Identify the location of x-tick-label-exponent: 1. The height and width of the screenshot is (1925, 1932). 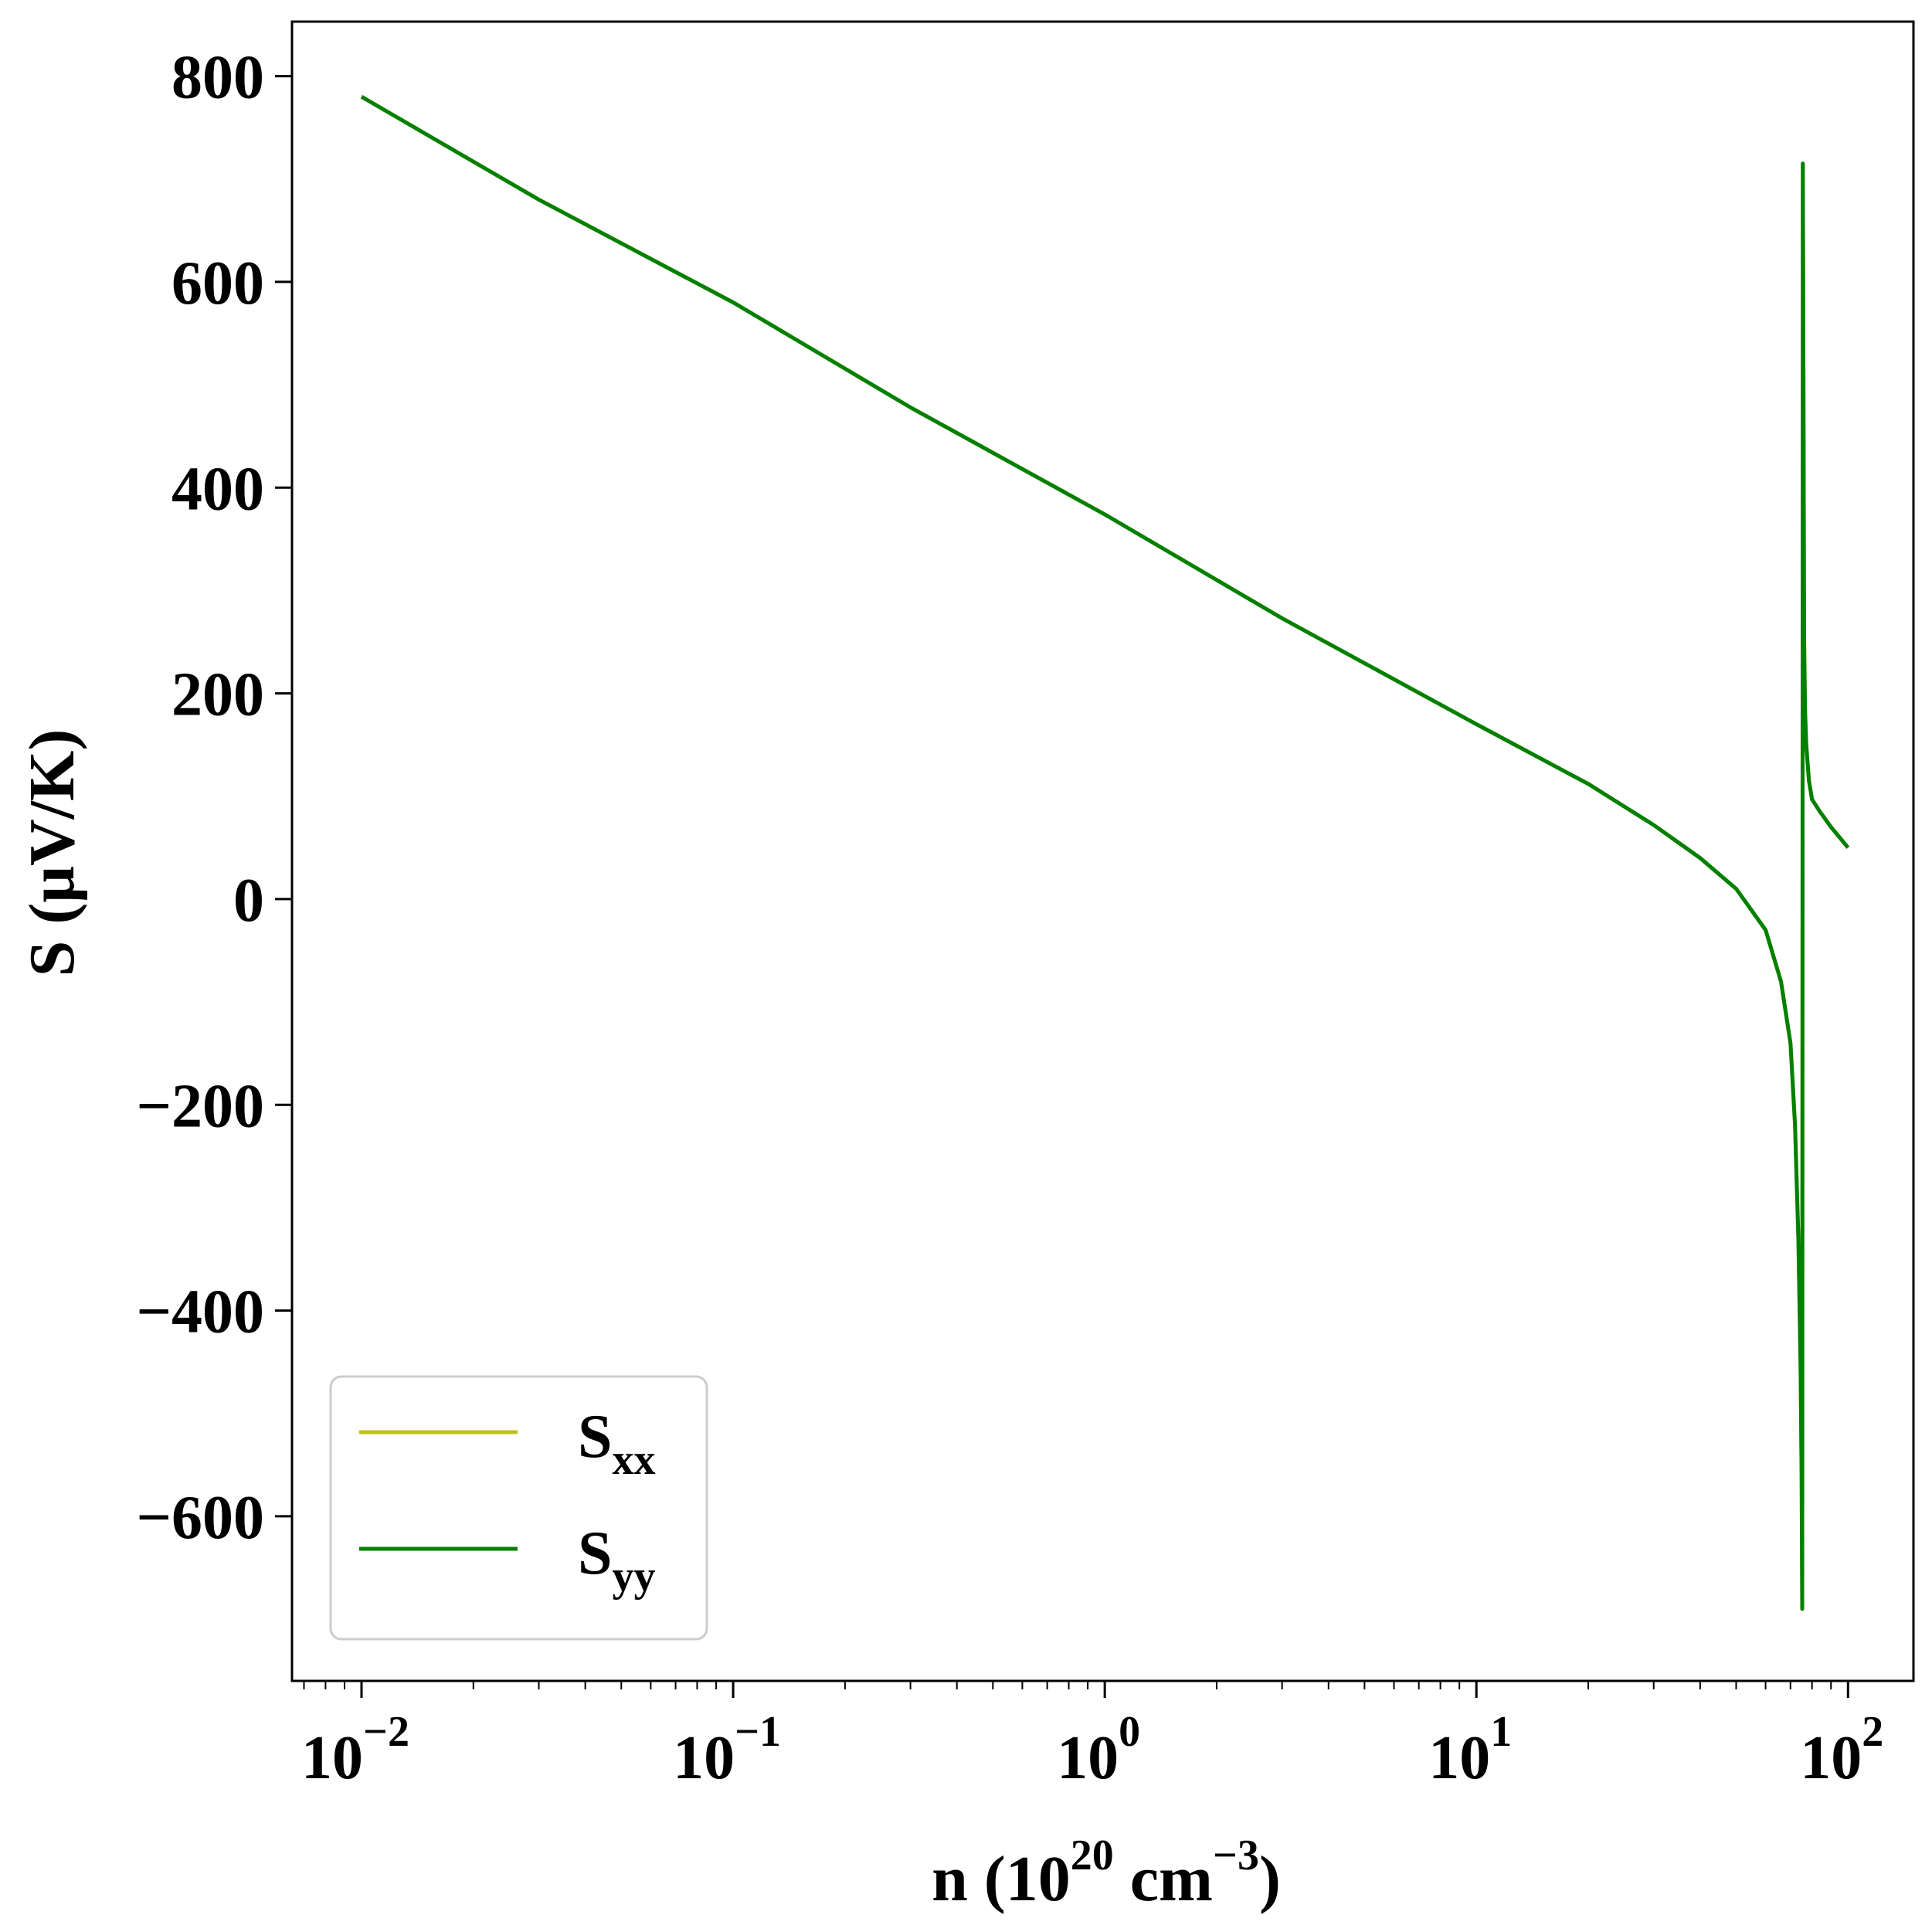
(1501, 1732).